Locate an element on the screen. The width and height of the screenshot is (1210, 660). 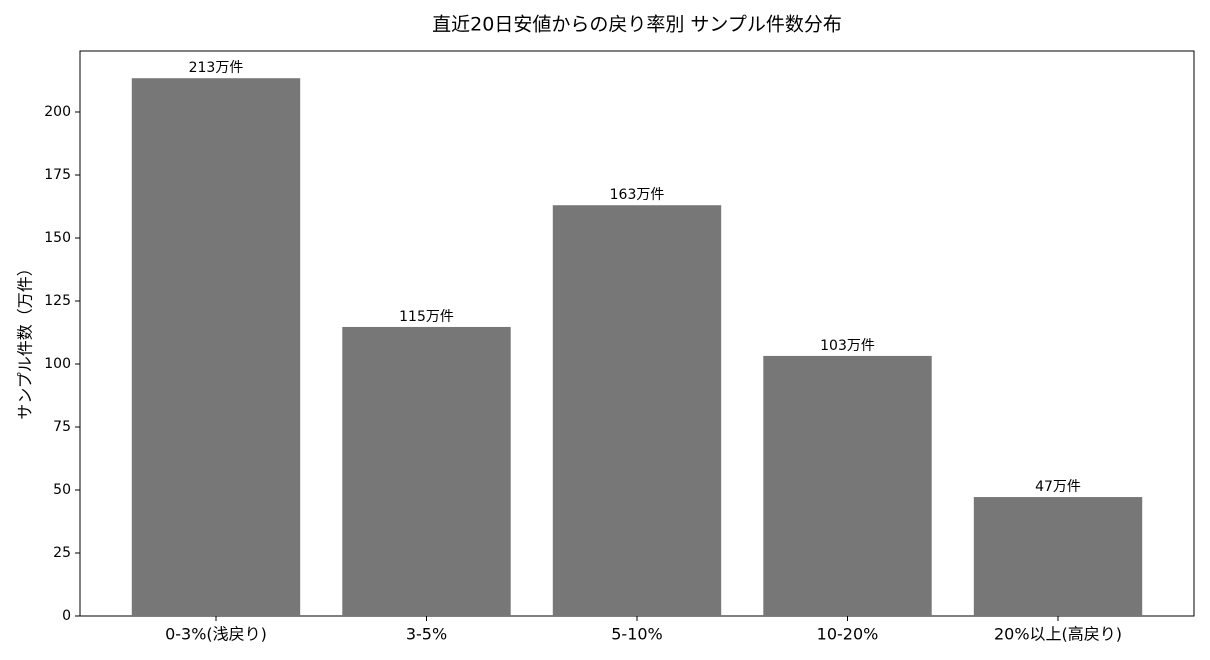
y-tick-label: 0 is located at coordinates (66, 616).